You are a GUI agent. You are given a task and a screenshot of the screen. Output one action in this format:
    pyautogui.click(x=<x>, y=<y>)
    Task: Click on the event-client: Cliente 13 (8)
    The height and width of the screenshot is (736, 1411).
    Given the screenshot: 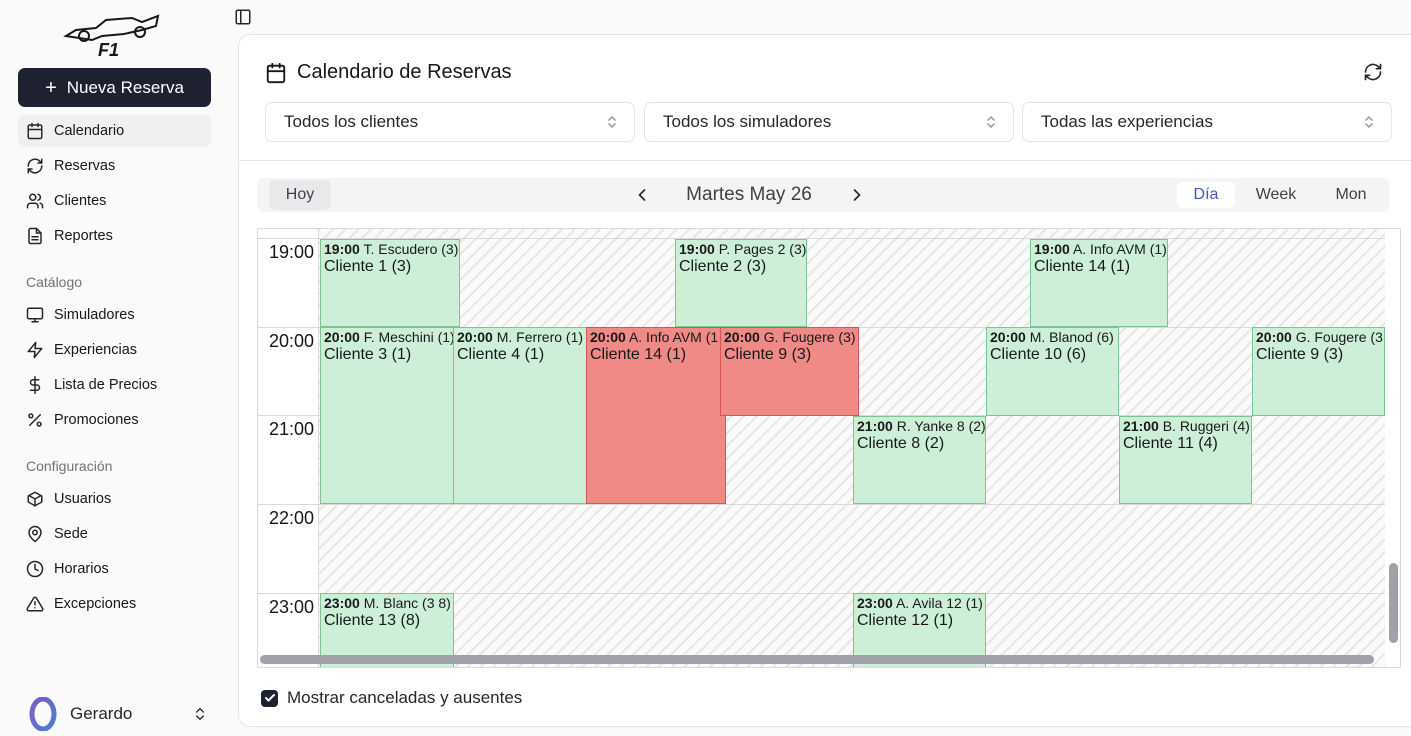 What is the action you would take?
    pyautogui.click(x=372, y=620)
    